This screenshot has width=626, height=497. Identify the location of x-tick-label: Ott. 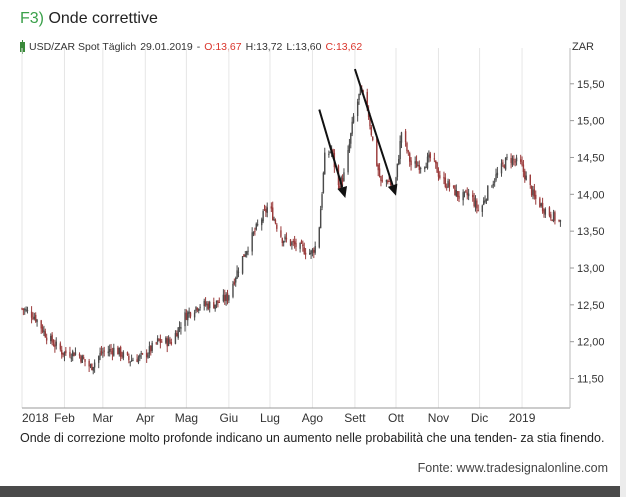
(396, 418).